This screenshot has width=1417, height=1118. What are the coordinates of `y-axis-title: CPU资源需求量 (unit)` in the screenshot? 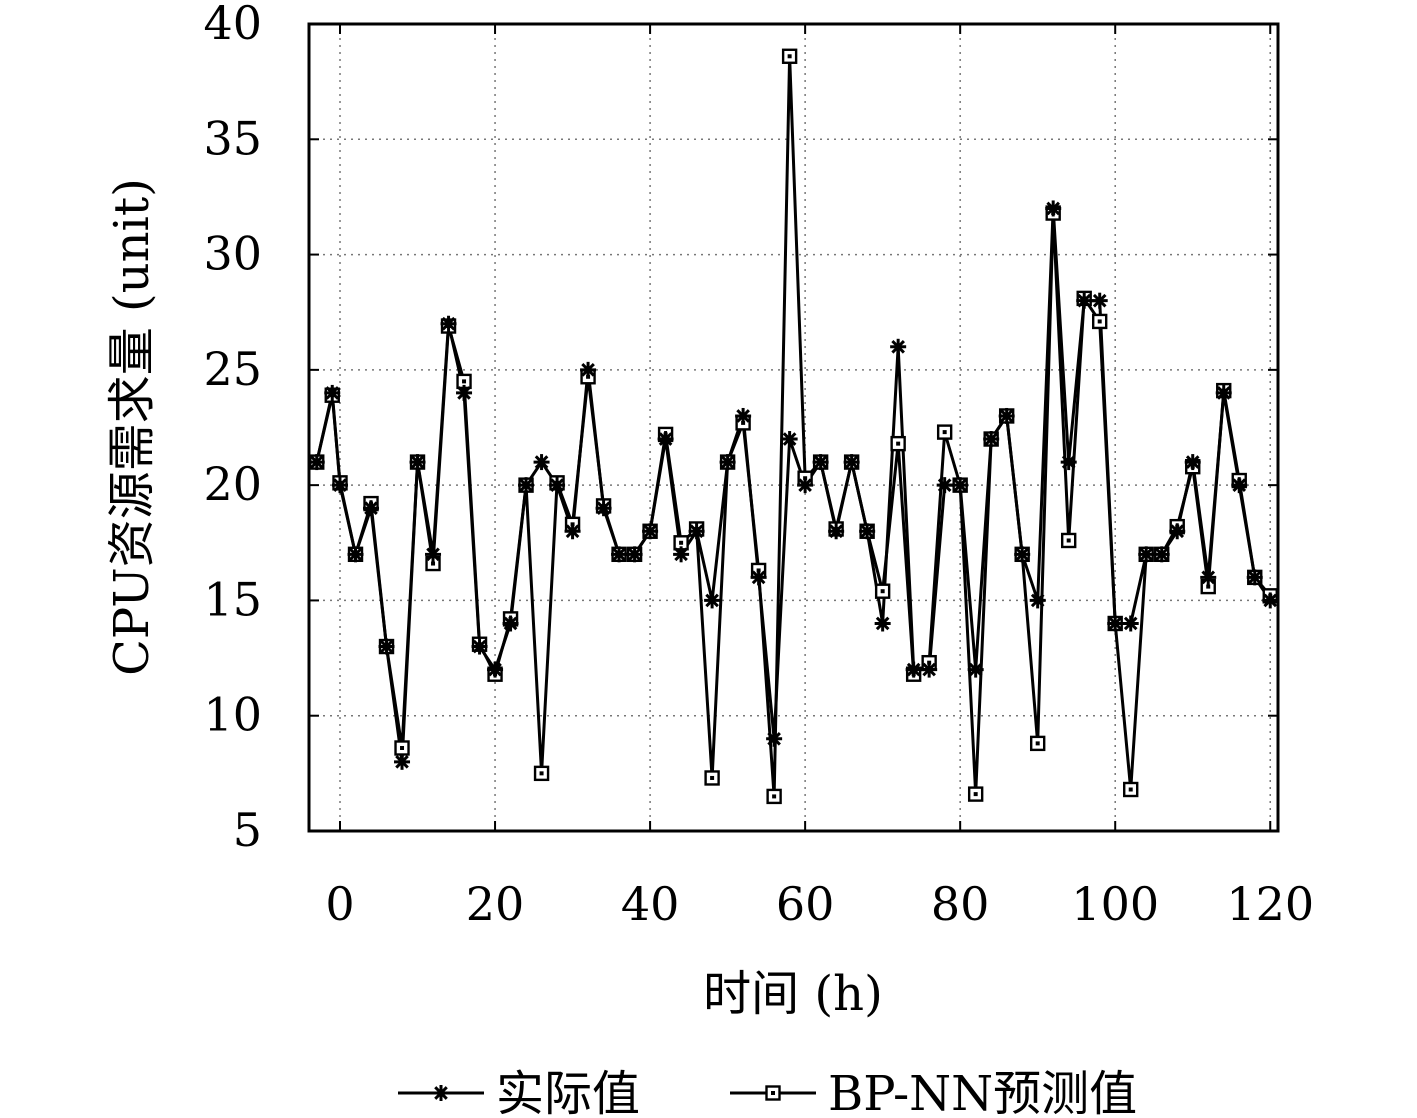 It's located at (132, 427).